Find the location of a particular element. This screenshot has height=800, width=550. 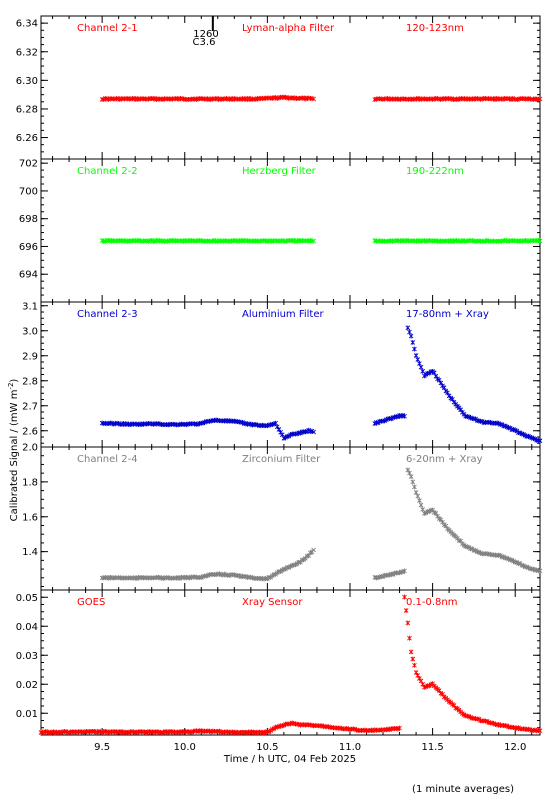

y-tick-label: 696 is located at coordinates (28, 247).